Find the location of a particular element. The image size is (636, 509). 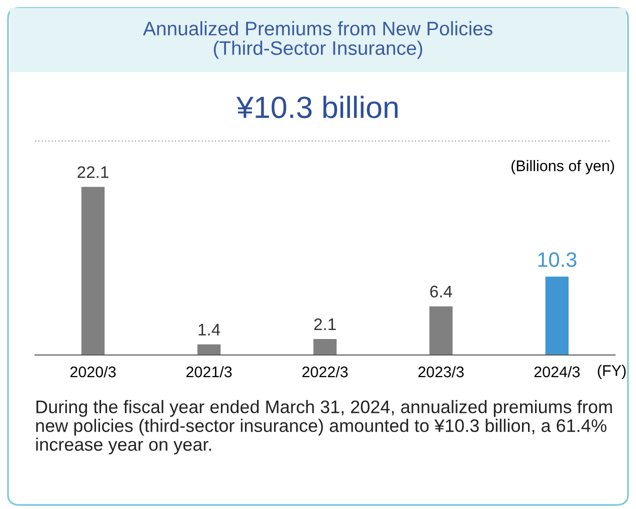

x-axis-title: (FY) is located at coordinates (612, 371).